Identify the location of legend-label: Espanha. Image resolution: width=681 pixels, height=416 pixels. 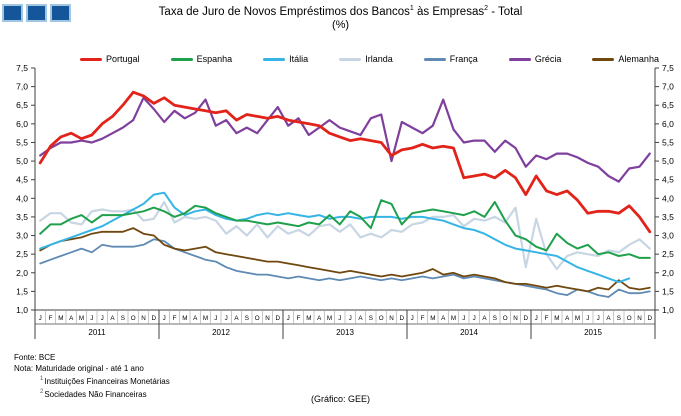
(214, 59).